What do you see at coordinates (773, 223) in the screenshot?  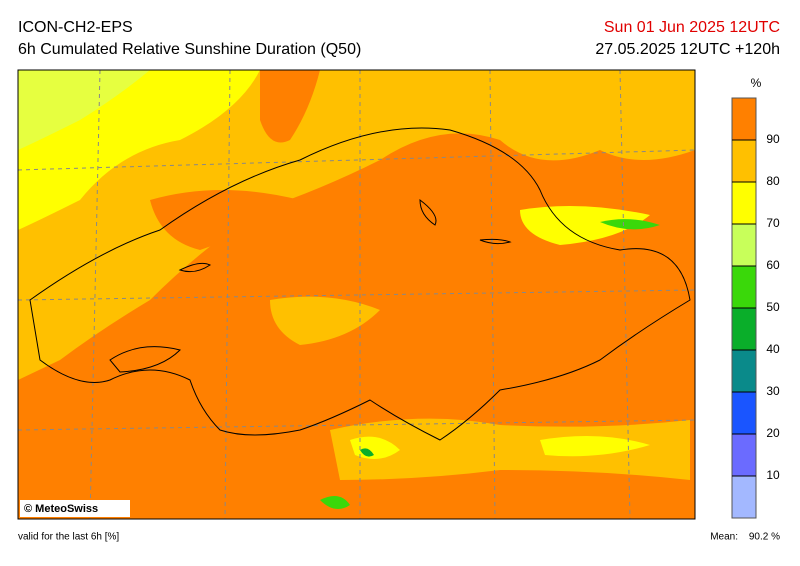 I see `colorbar-tick-label: 70` at bounding box center [773, 223].